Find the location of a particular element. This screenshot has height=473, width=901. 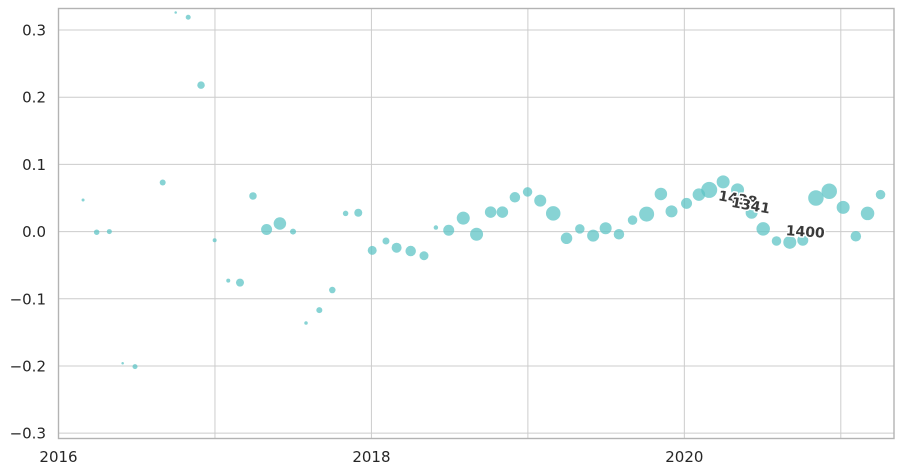

point-label: 1400 is located at coordinates (805, 232).